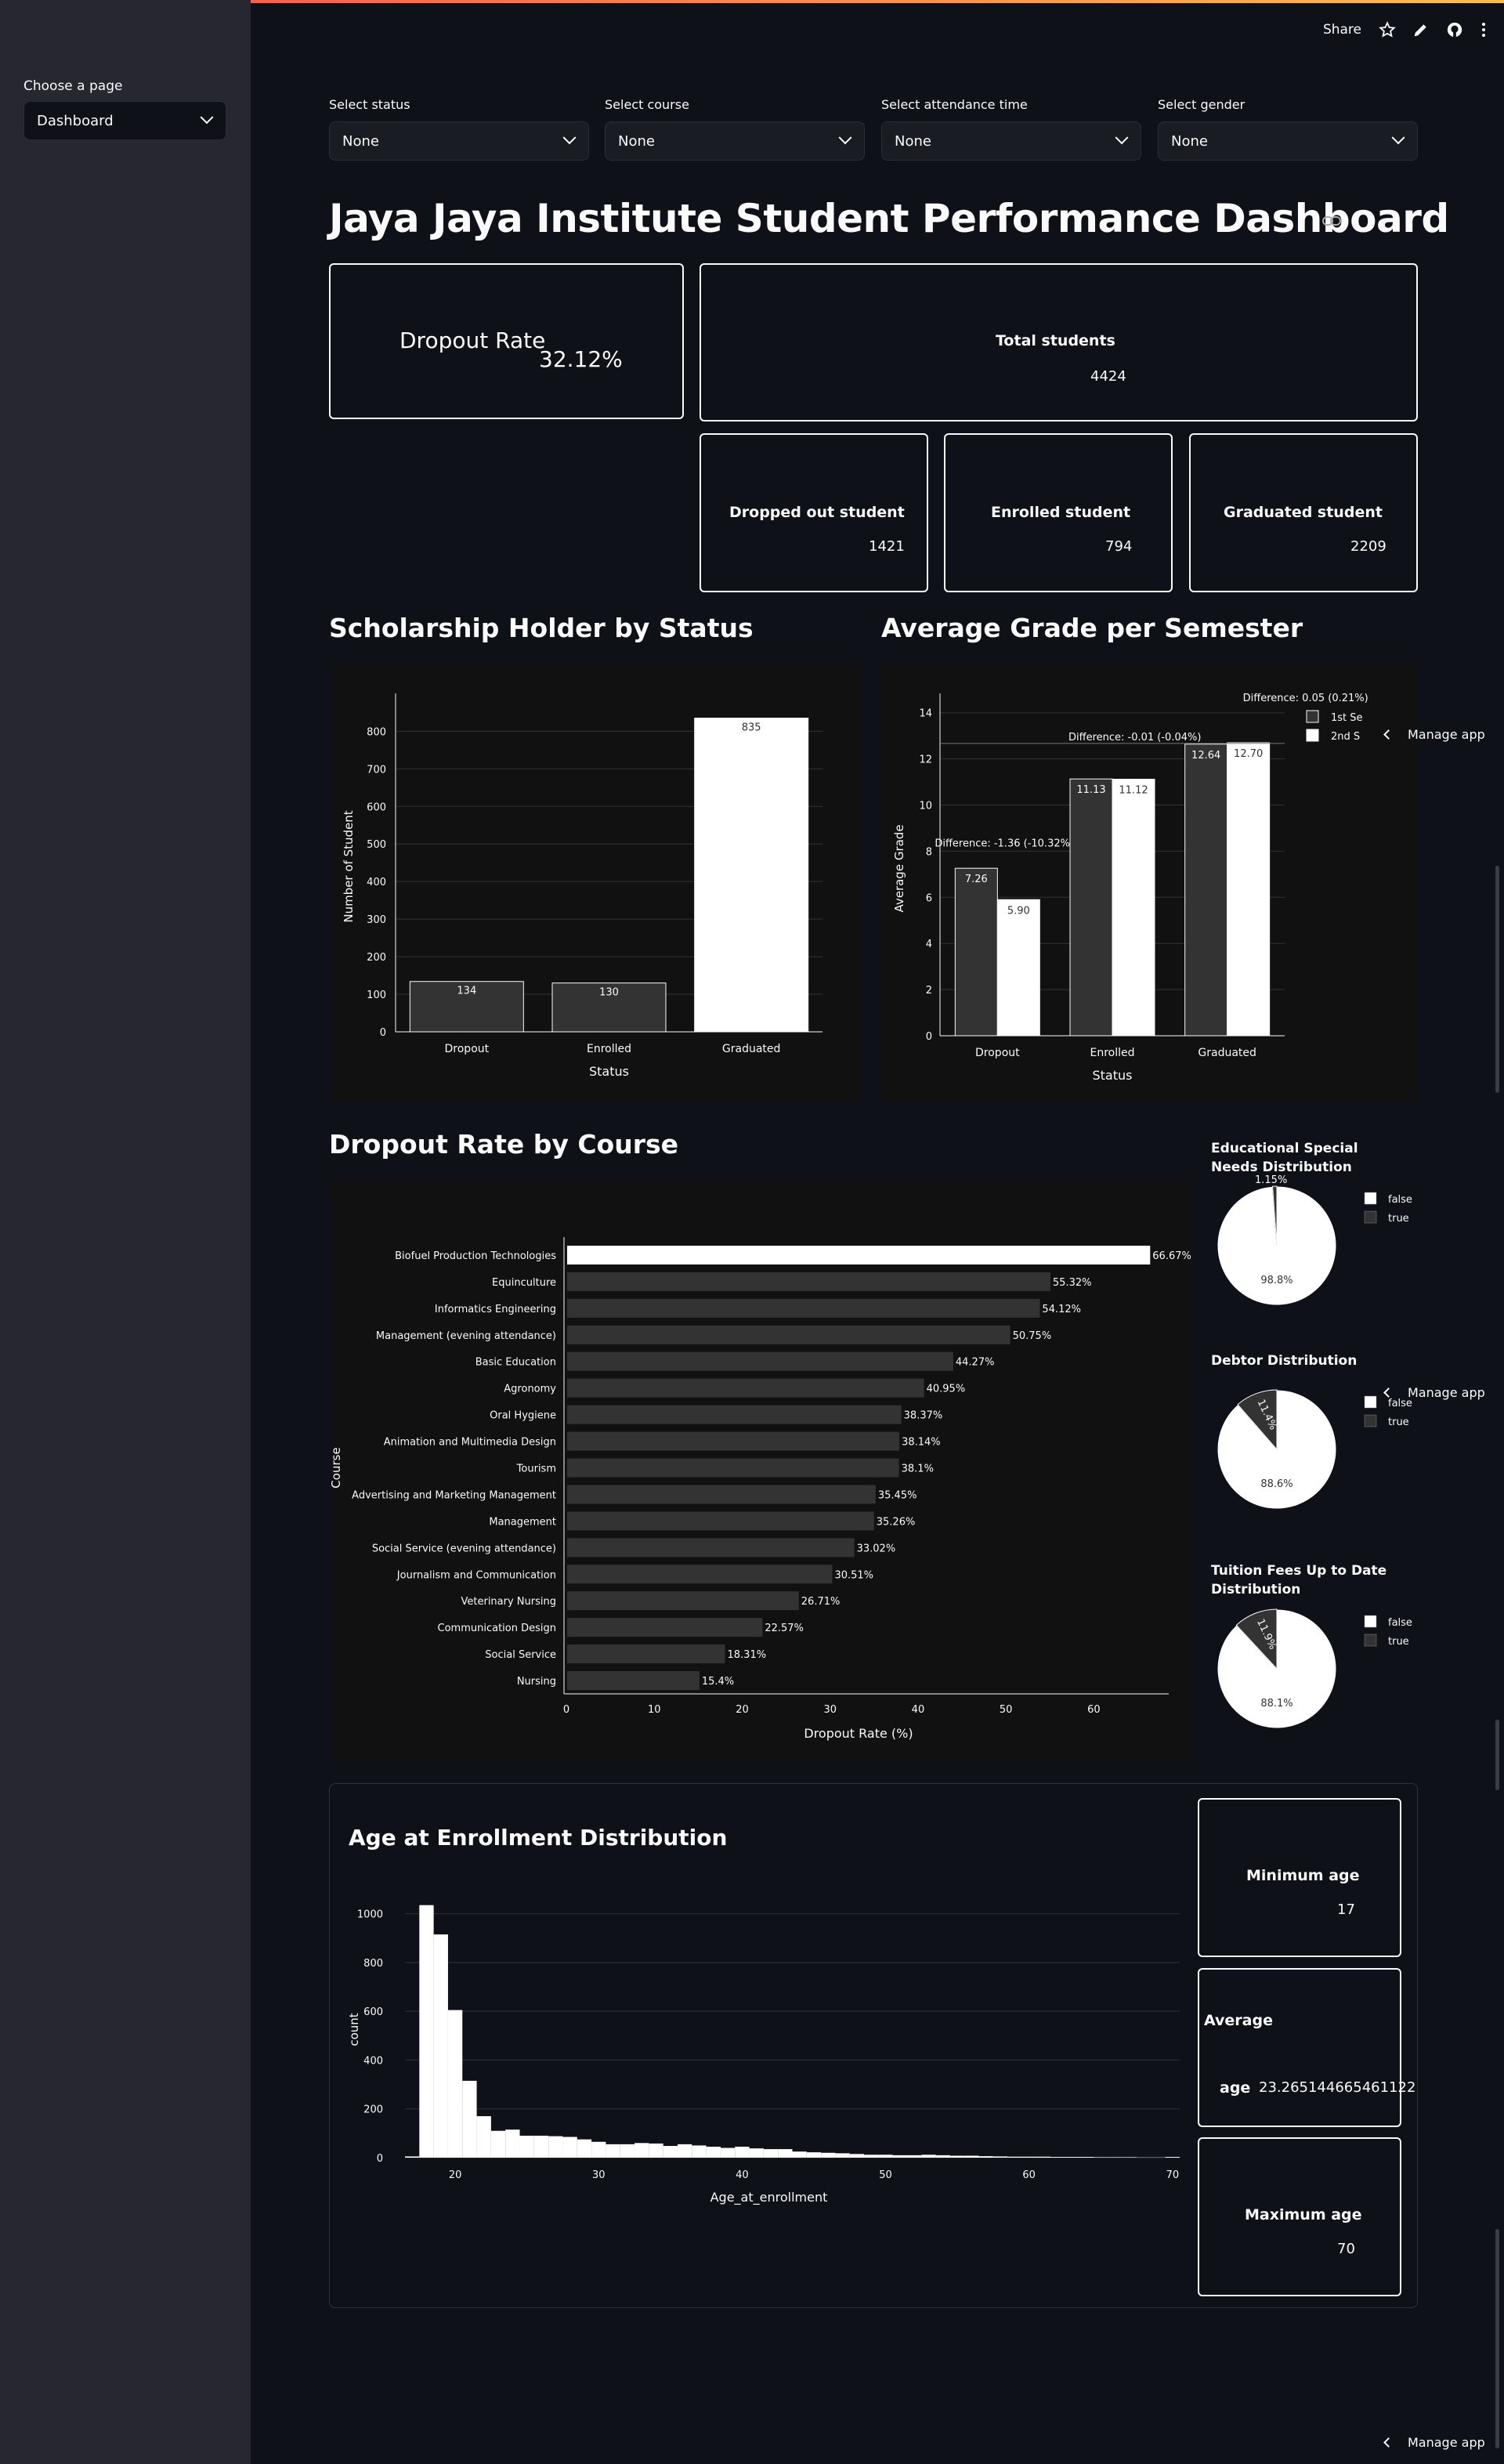  I want to click on y-tick-label: 14, so click(926, 714).